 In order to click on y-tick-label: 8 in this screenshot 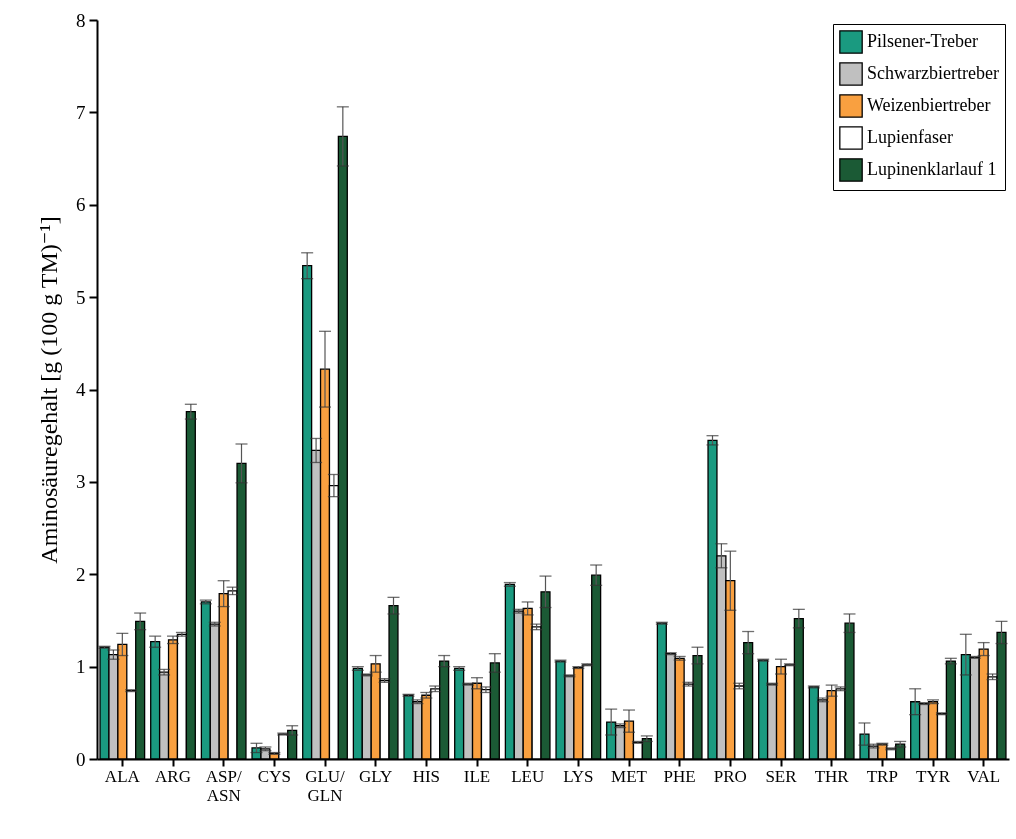, I will do `click(81, 20)`.